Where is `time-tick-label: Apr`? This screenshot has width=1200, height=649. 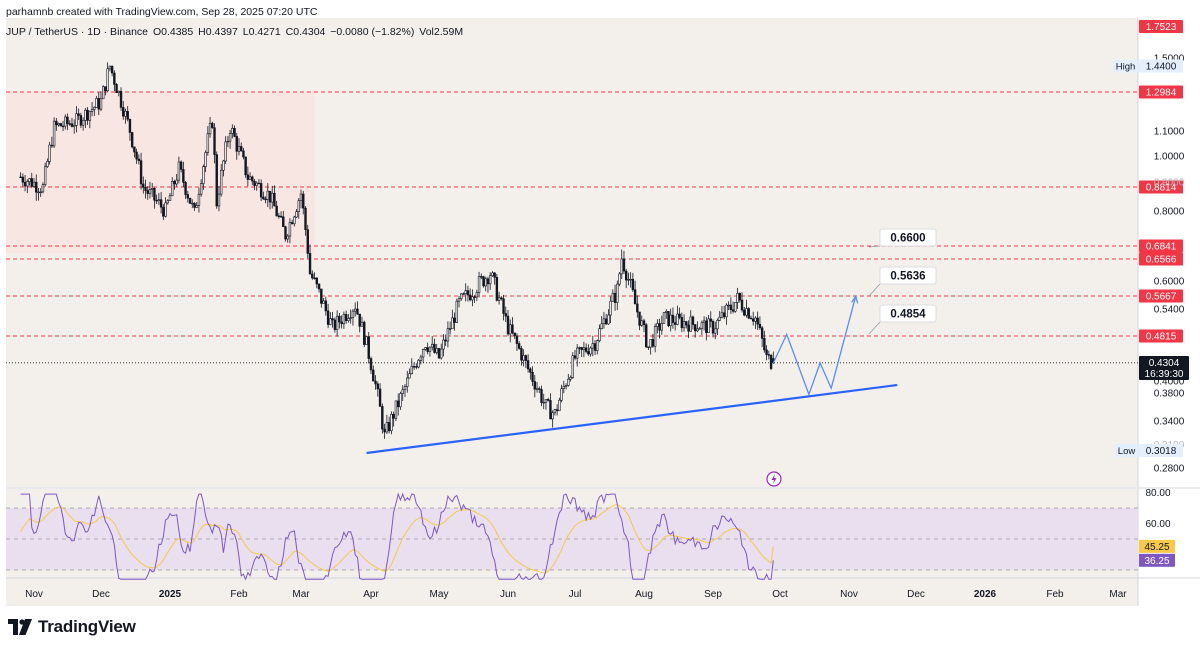 time-tick-label: Apr is located at coordinates (371, 594).